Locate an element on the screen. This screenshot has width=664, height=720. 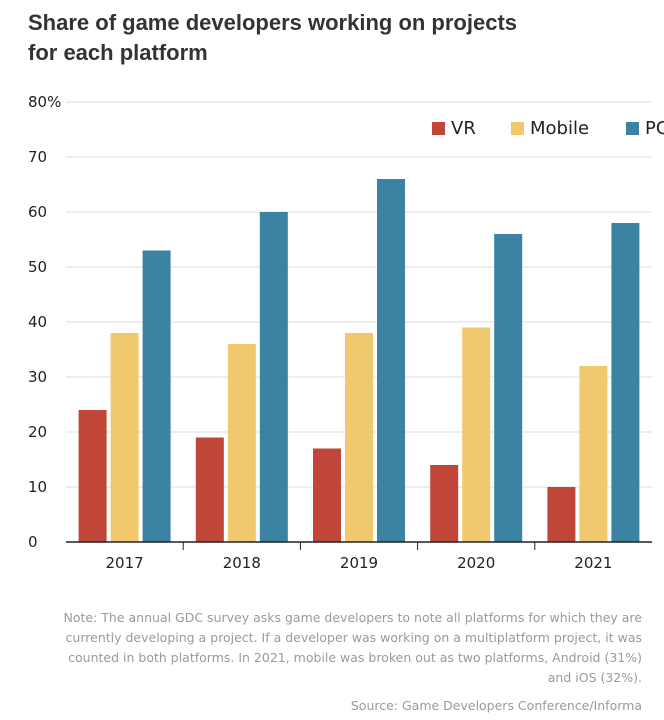
note-line-4: and iOS (32%). is located at coordinates (594, 677).